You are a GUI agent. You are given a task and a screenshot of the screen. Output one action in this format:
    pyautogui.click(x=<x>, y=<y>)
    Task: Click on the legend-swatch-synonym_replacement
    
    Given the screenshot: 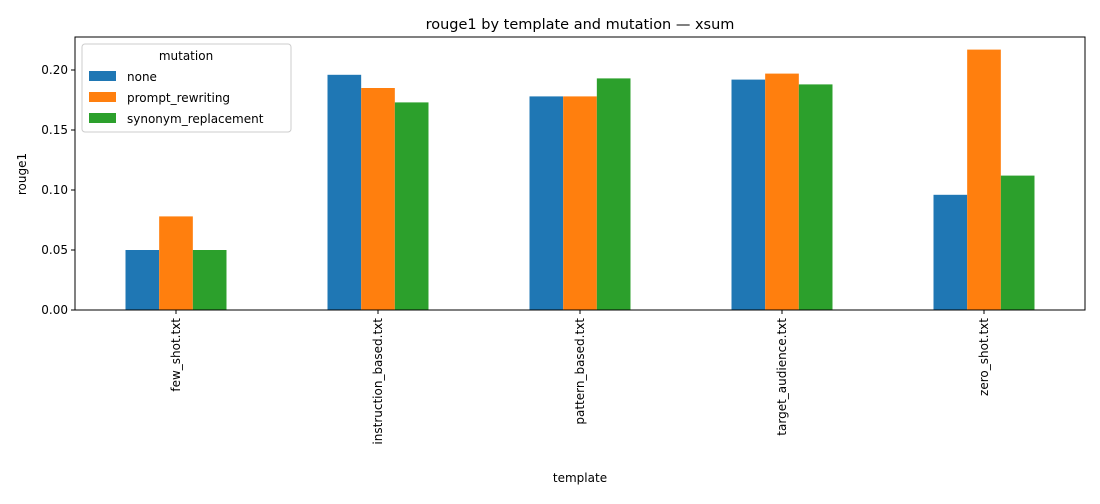 What is the action you would take?
    pyautogui.click(x=102, y=118)
    